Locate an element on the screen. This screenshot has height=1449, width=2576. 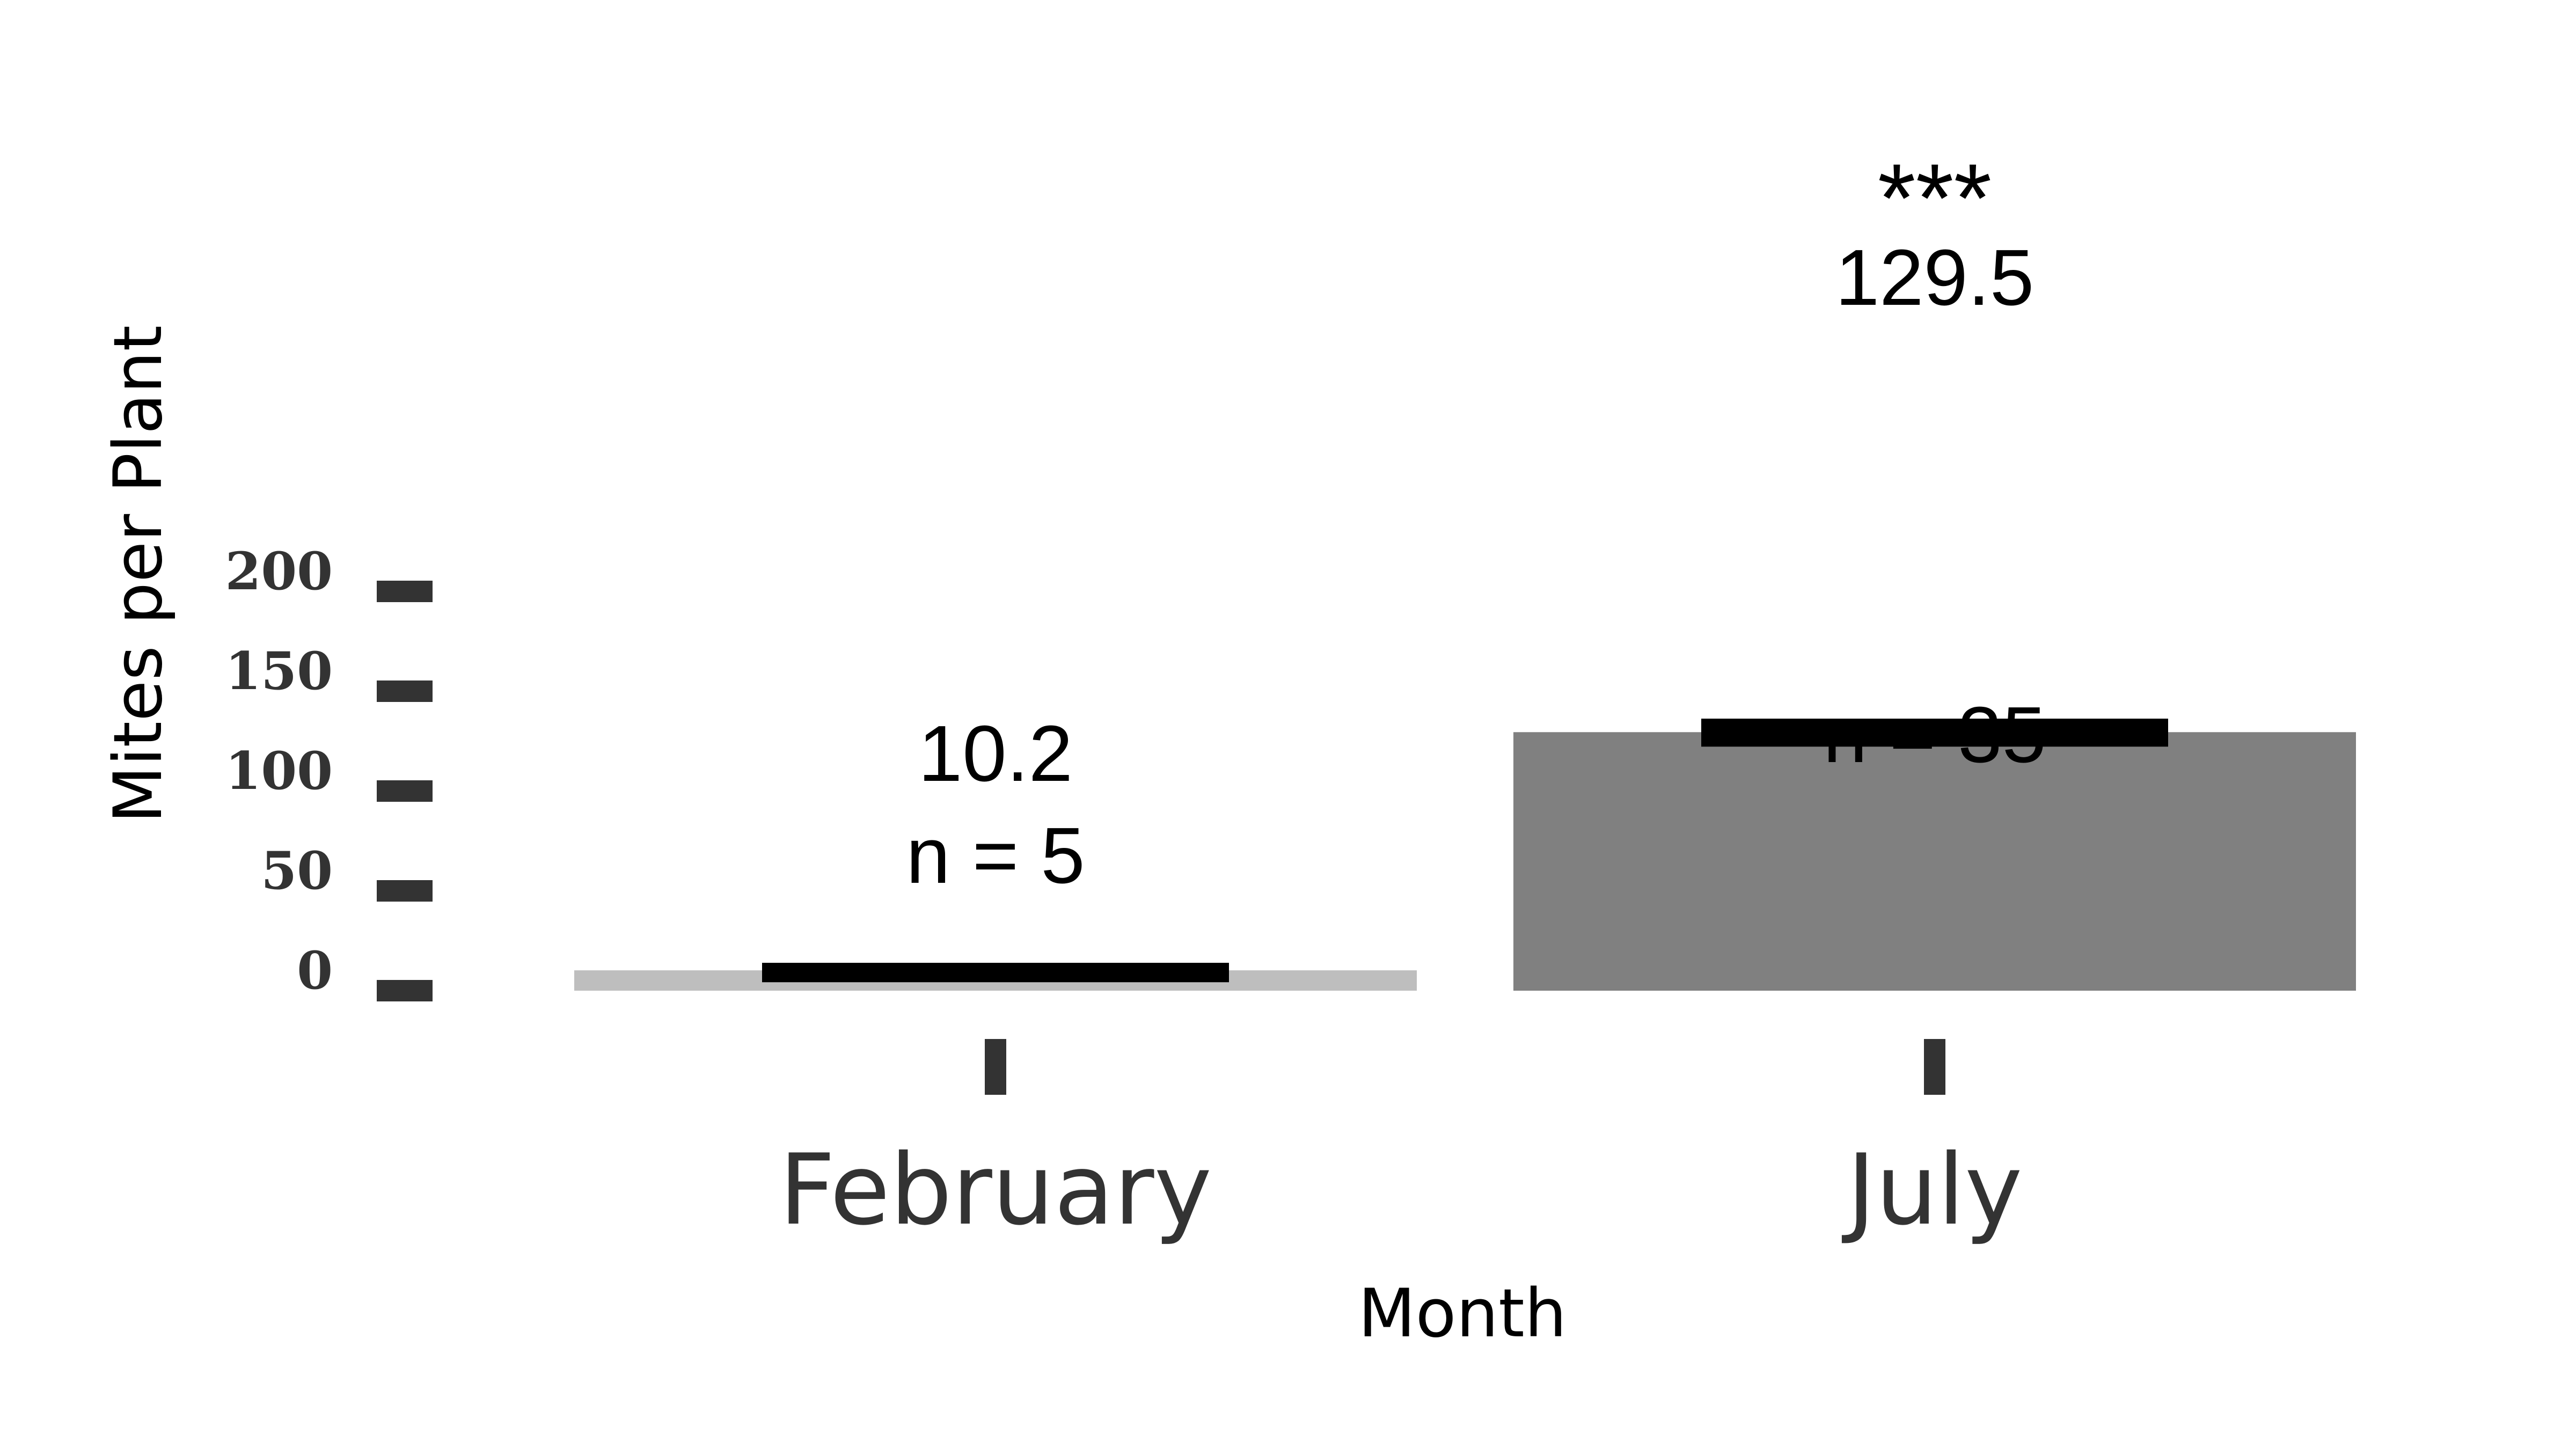
y-axis-title: Mites per Plant is located at coordinates (138, 574).